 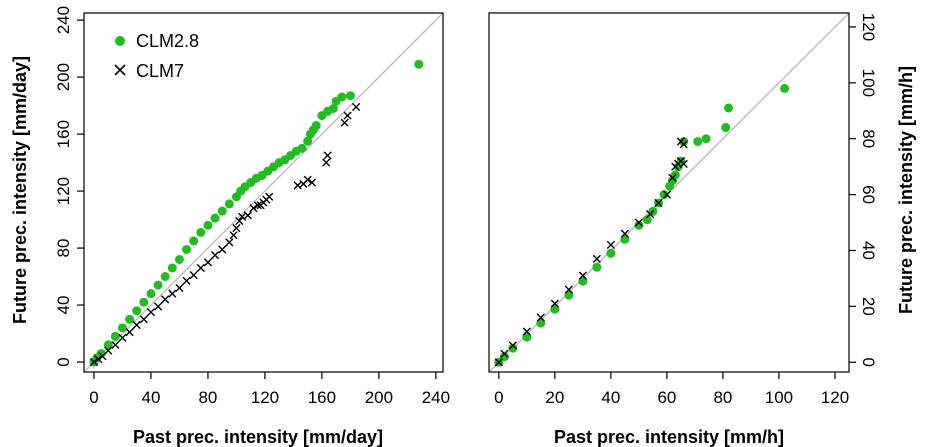 What do you see at coordinates (666, 397) in the screenshot?
I see `x-tick-label: 60` at bounding box center [666, 397].